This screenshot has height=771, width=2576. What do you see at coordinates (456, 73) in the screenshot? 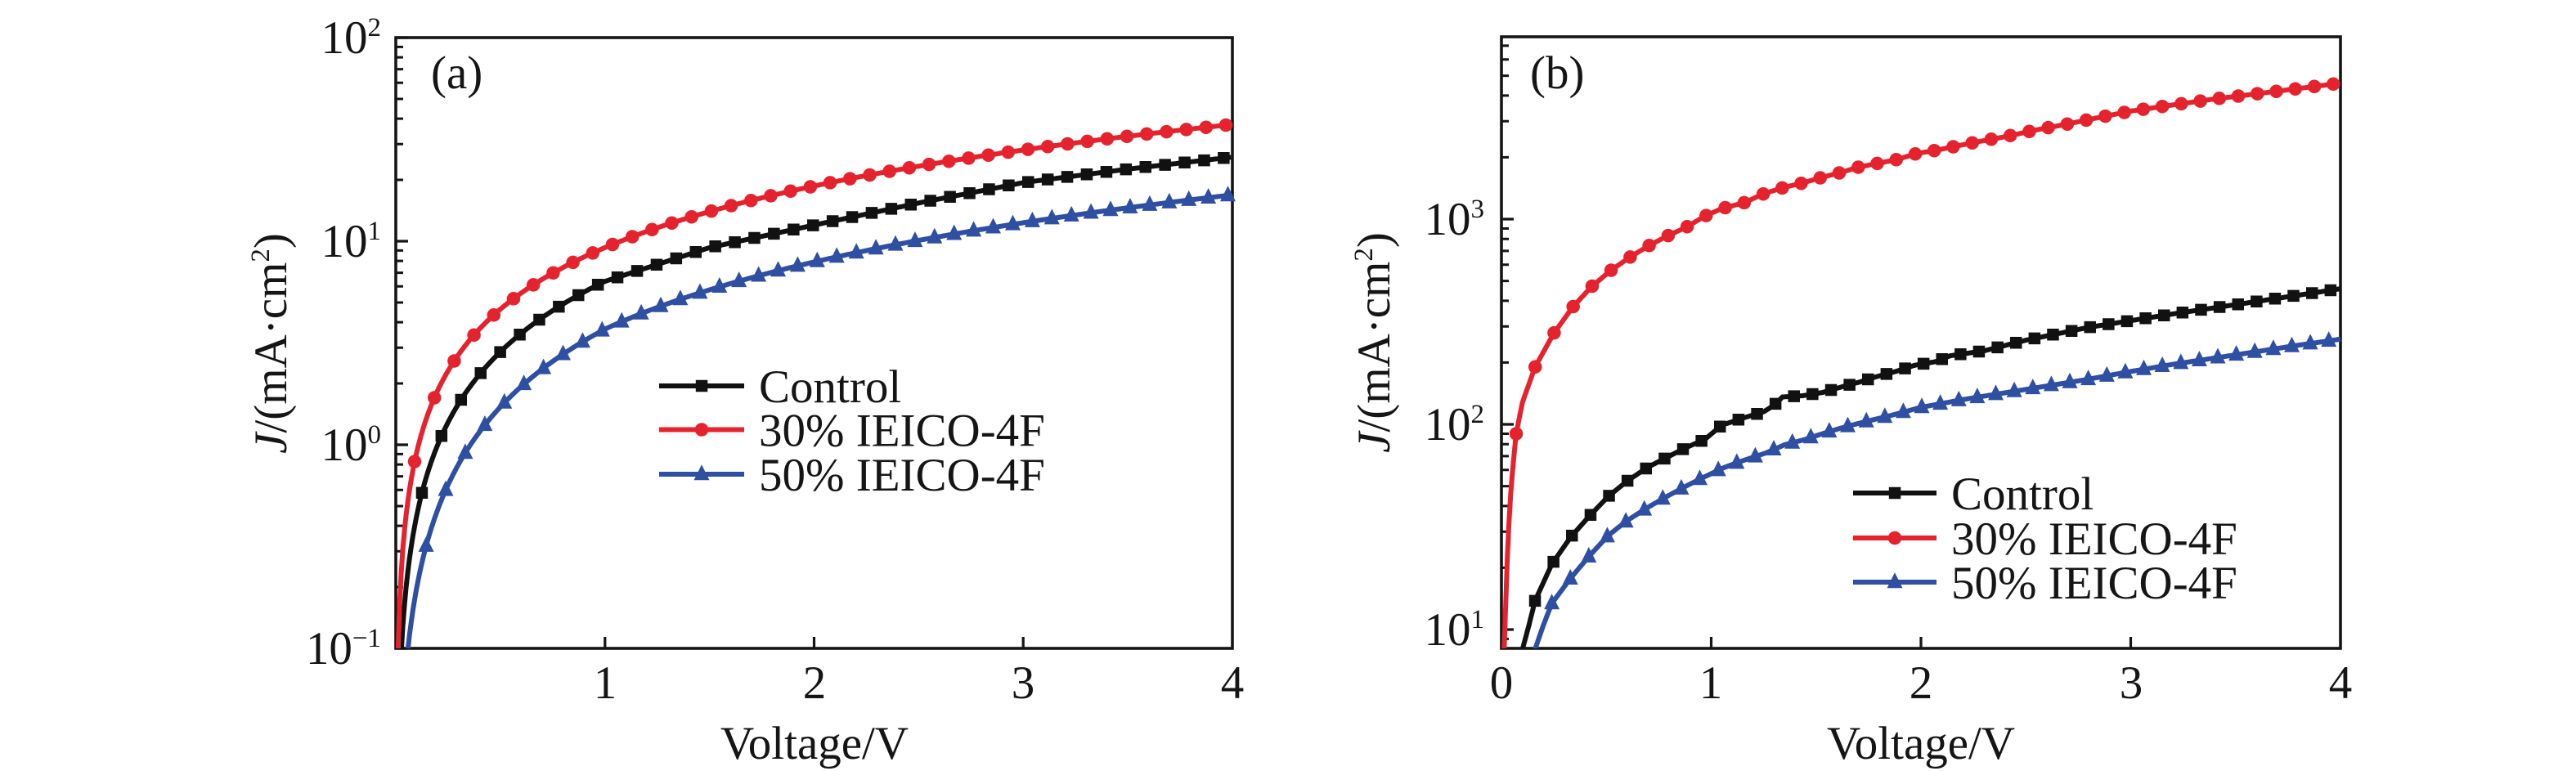
I see `svg-text: (a)` at bounding box center [456, 73].